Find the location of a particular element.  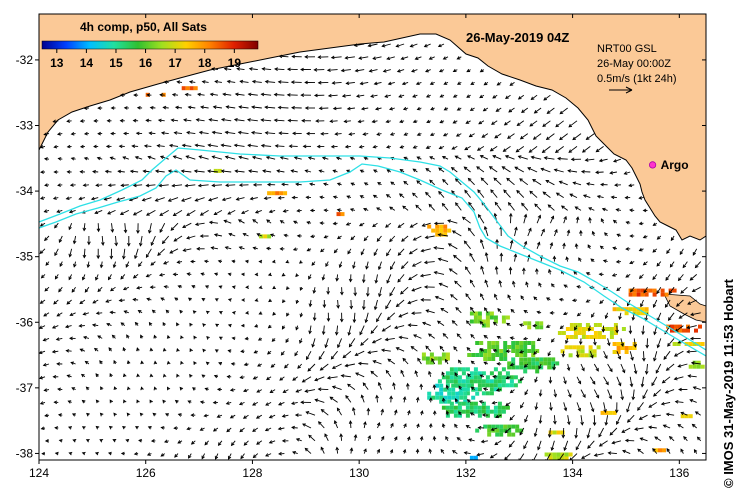

x-tick-label: 136 is located at coordinates (679, 473).